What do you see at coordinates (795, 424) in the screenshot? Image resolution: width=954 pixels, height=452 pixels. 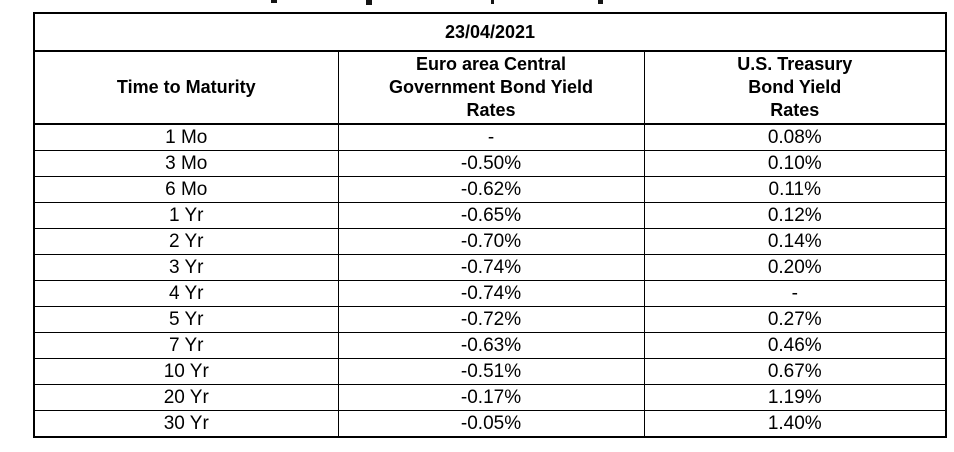 I see `cell-us-yield: 1.40%` at bounding box center [795, 424].